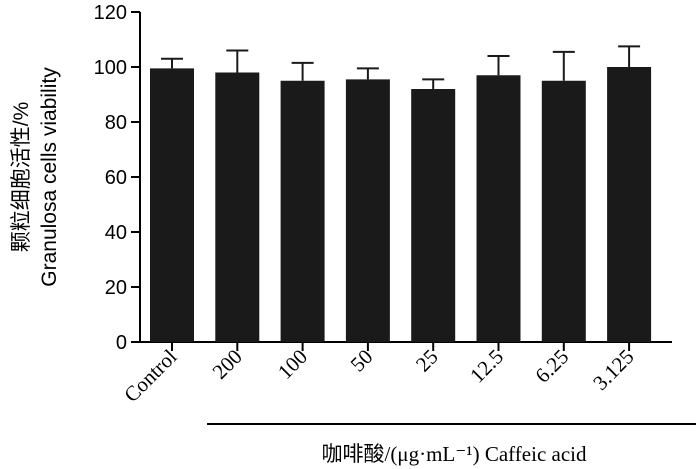  What do you see at coordinates (379, 374) in the screenshot?
I see `x-ticks: Control 200 100 50 25 12.5 6.25 3.125` at bounding box center [379, 374].